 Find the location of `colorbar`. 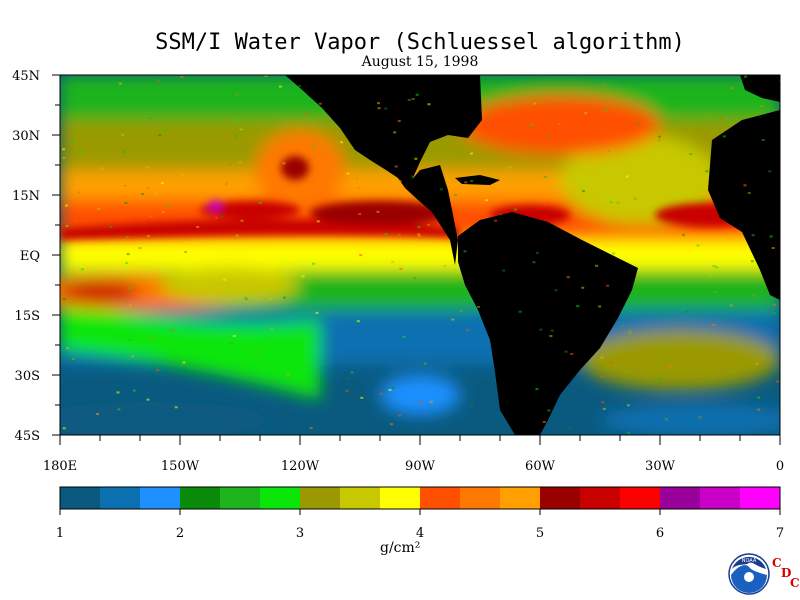

colorbar is located at coordinates (420, 498).